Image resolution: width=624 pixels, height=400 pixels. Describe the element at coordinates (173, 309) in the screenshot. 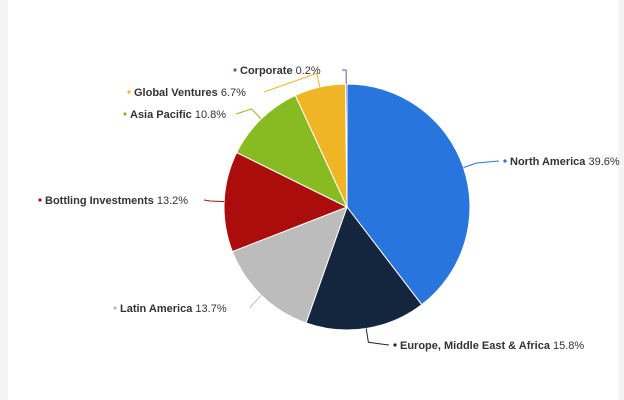

I see `data-label: Latin America 13.7%` at that location.